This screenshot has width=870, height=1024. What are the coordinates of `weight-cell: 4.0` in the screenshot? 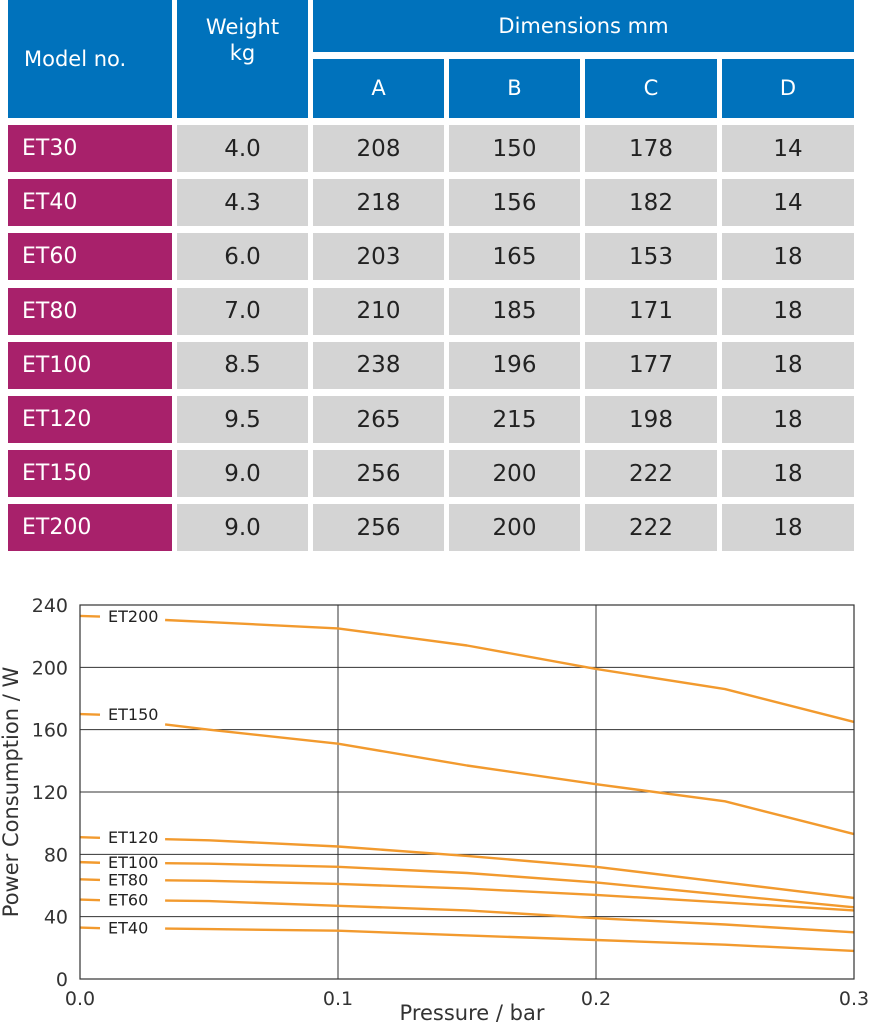 It's located at (242, 148).